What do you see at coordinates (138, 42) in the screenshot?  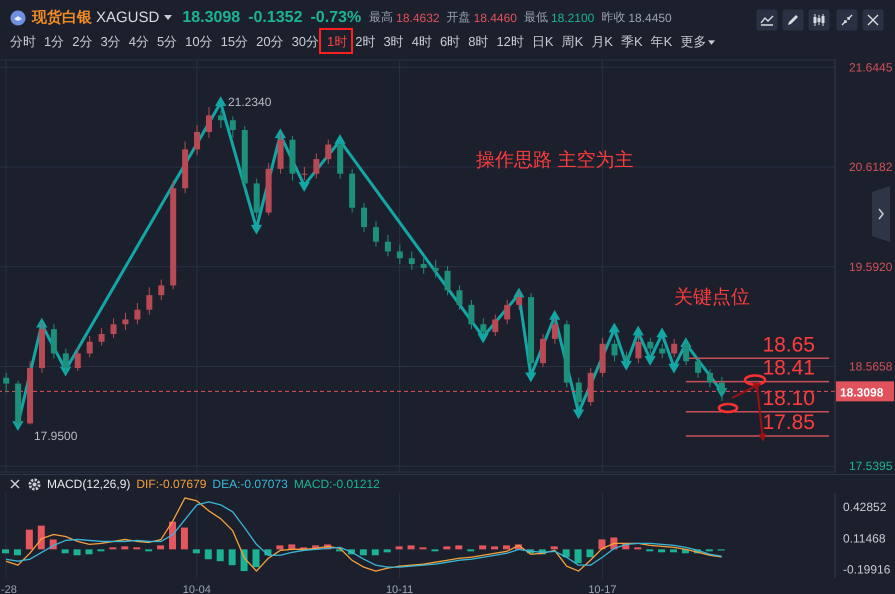 I see `text: 4分` at bounding box center [138, 42].